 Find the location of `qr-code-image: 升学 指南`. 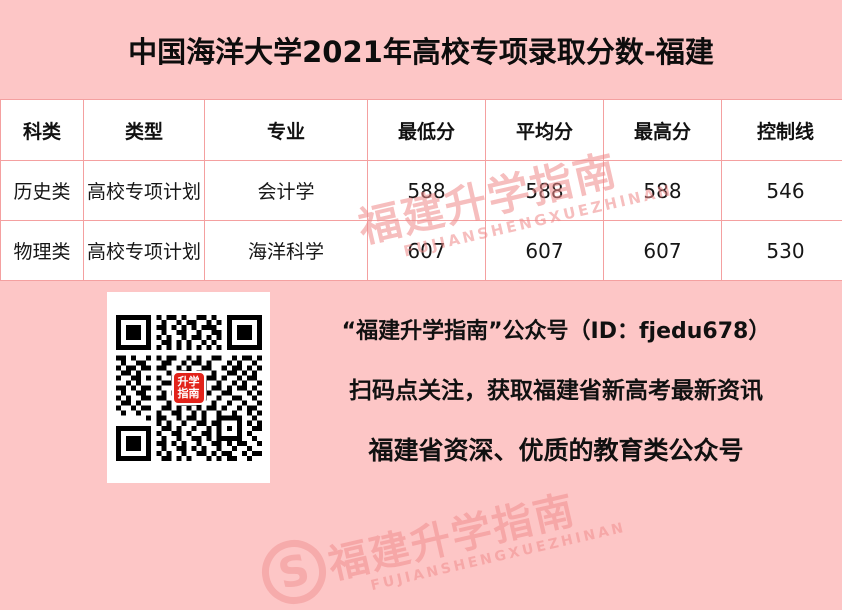

qr-code-image: 升学 指南 is located at coordinates (189, 388).